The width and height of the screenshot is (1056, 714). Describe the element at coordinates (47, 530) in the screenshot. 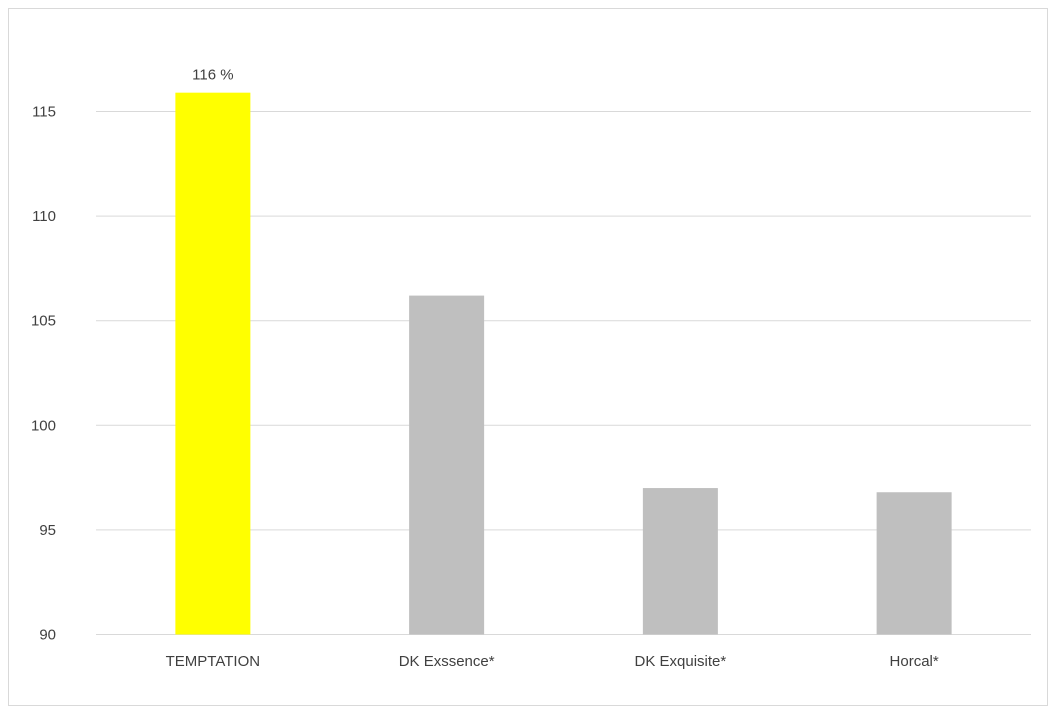

I see `y-tick-label: 95` at that location.